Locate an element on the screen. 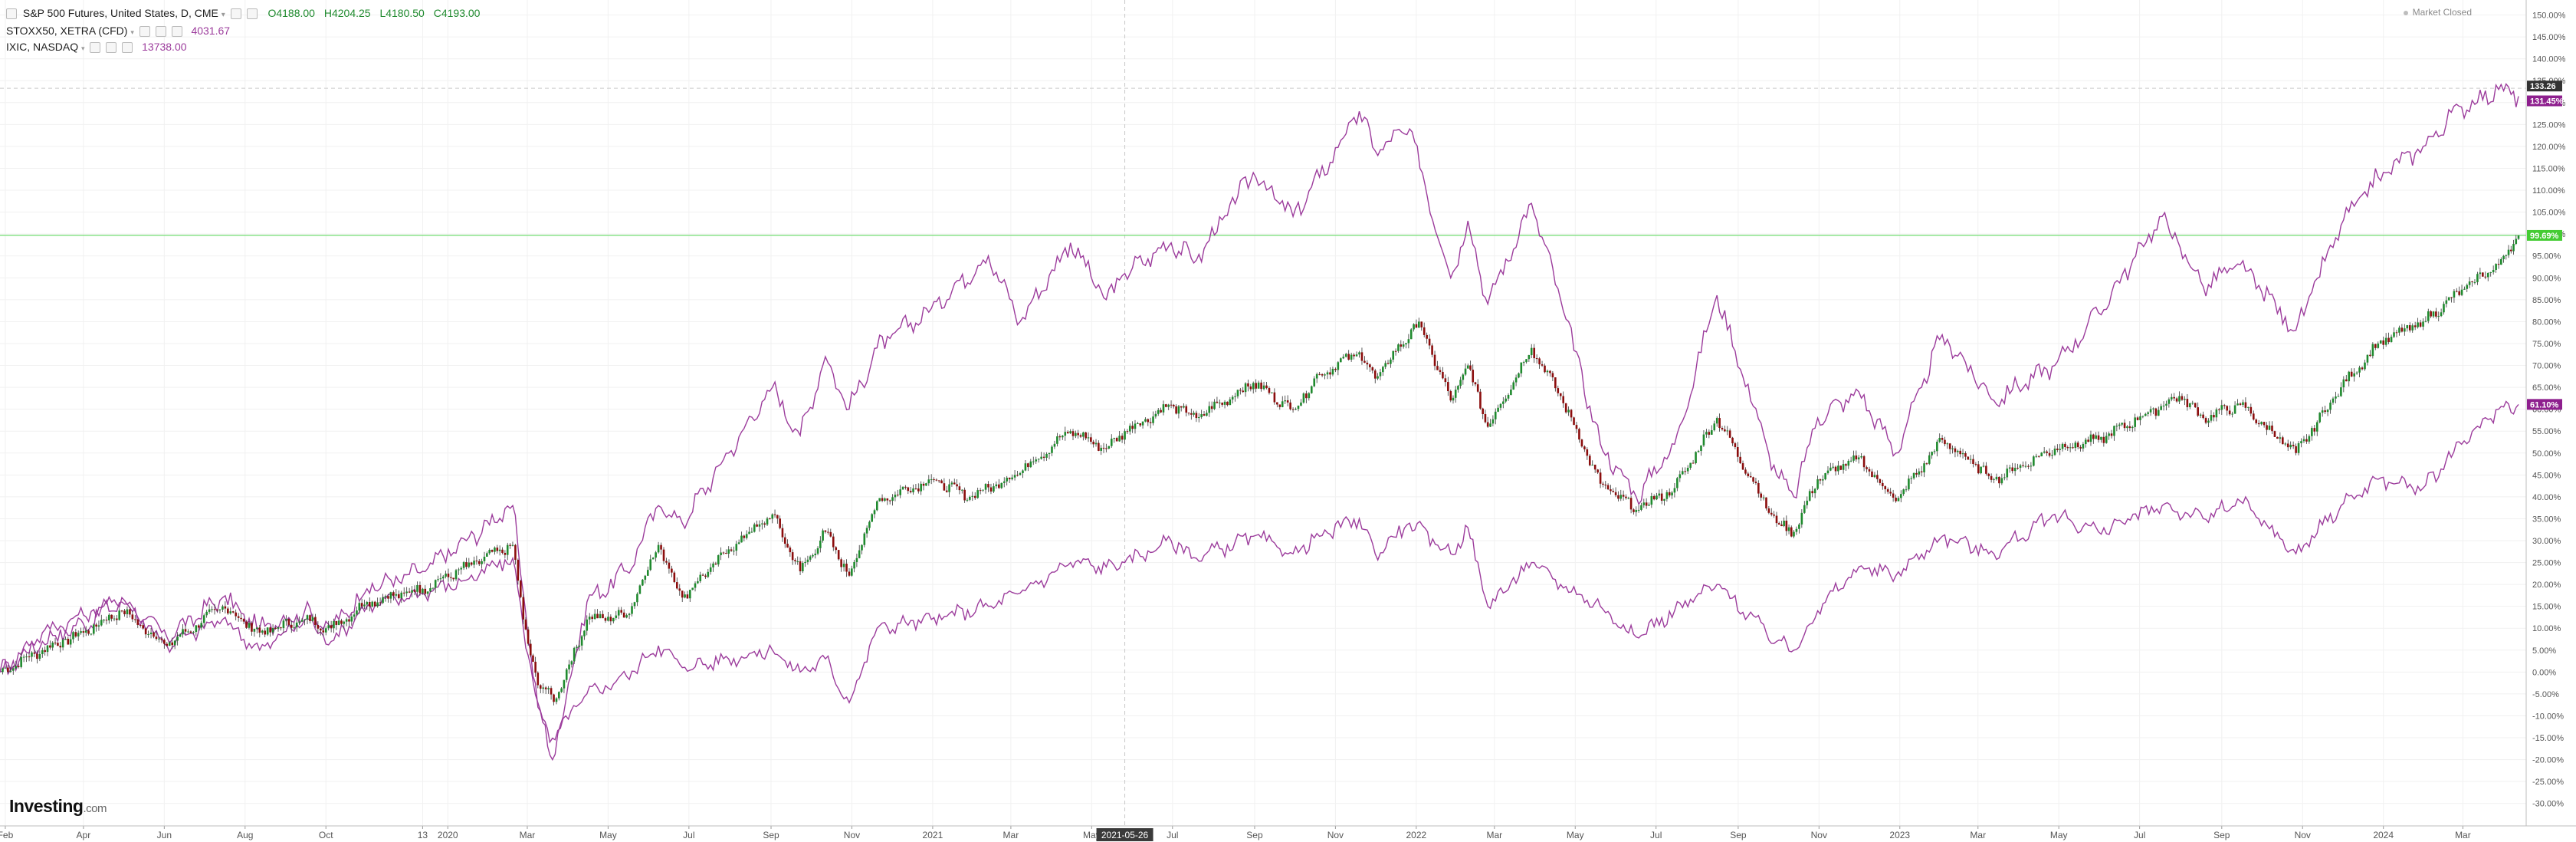 Image resolution: width=2576 pixels, height=842 pixels. y-tick-label: 50.00% is located at coordinates (2546, 454).